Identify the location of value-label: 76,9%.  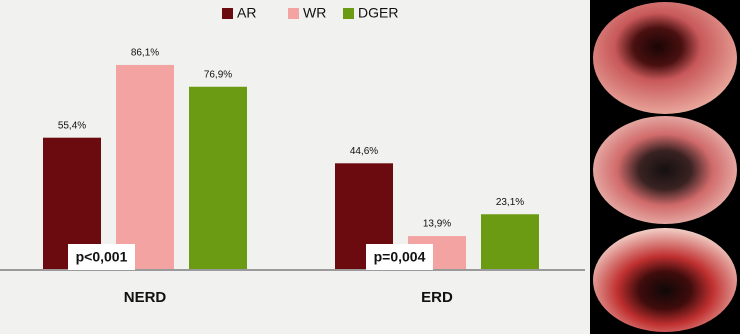
(218, 74).